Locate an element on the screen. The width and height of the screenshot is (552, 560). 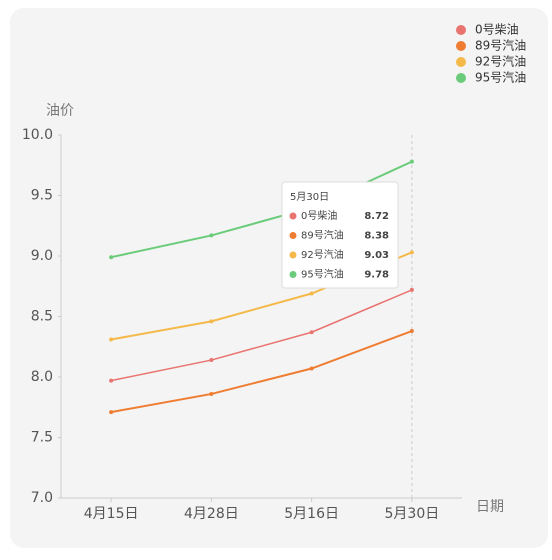
tooltip-value: 8.72 is located at coordinates (376, 216).